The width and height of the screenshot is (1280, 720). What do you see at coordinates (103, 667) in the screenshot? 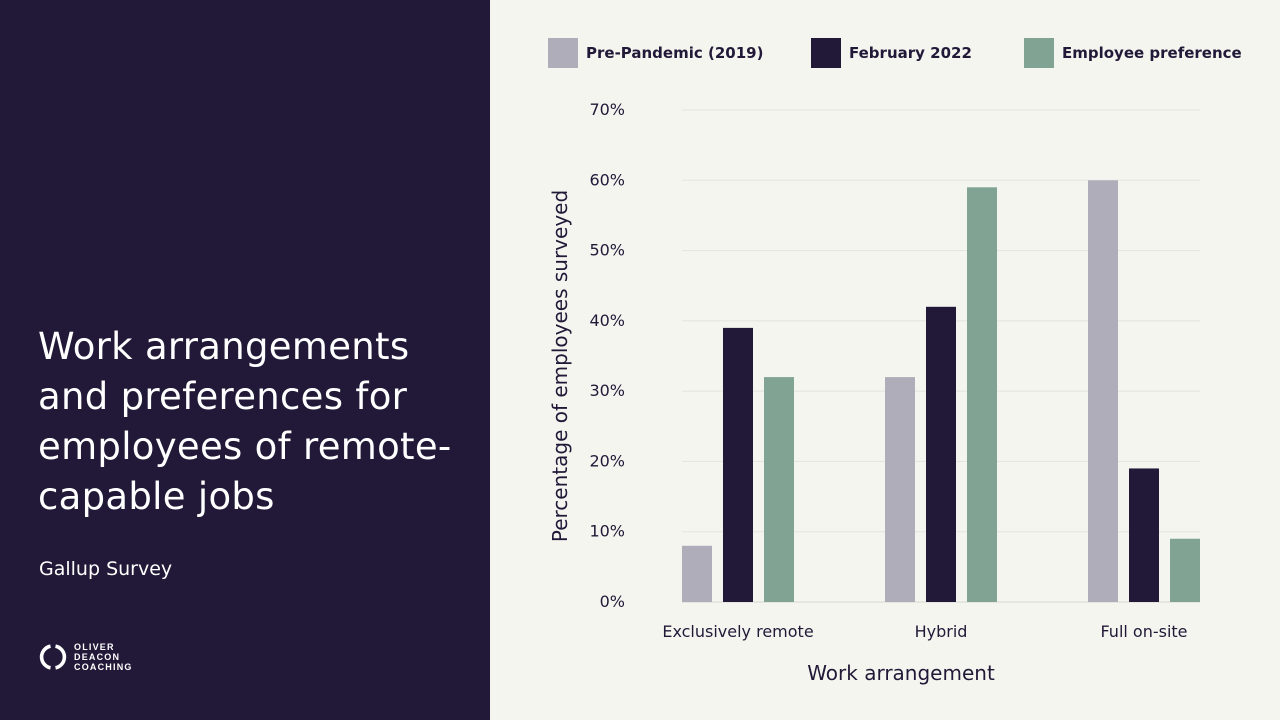
I see `logo-line-3: COACHING` at bounding box center [103, 667].